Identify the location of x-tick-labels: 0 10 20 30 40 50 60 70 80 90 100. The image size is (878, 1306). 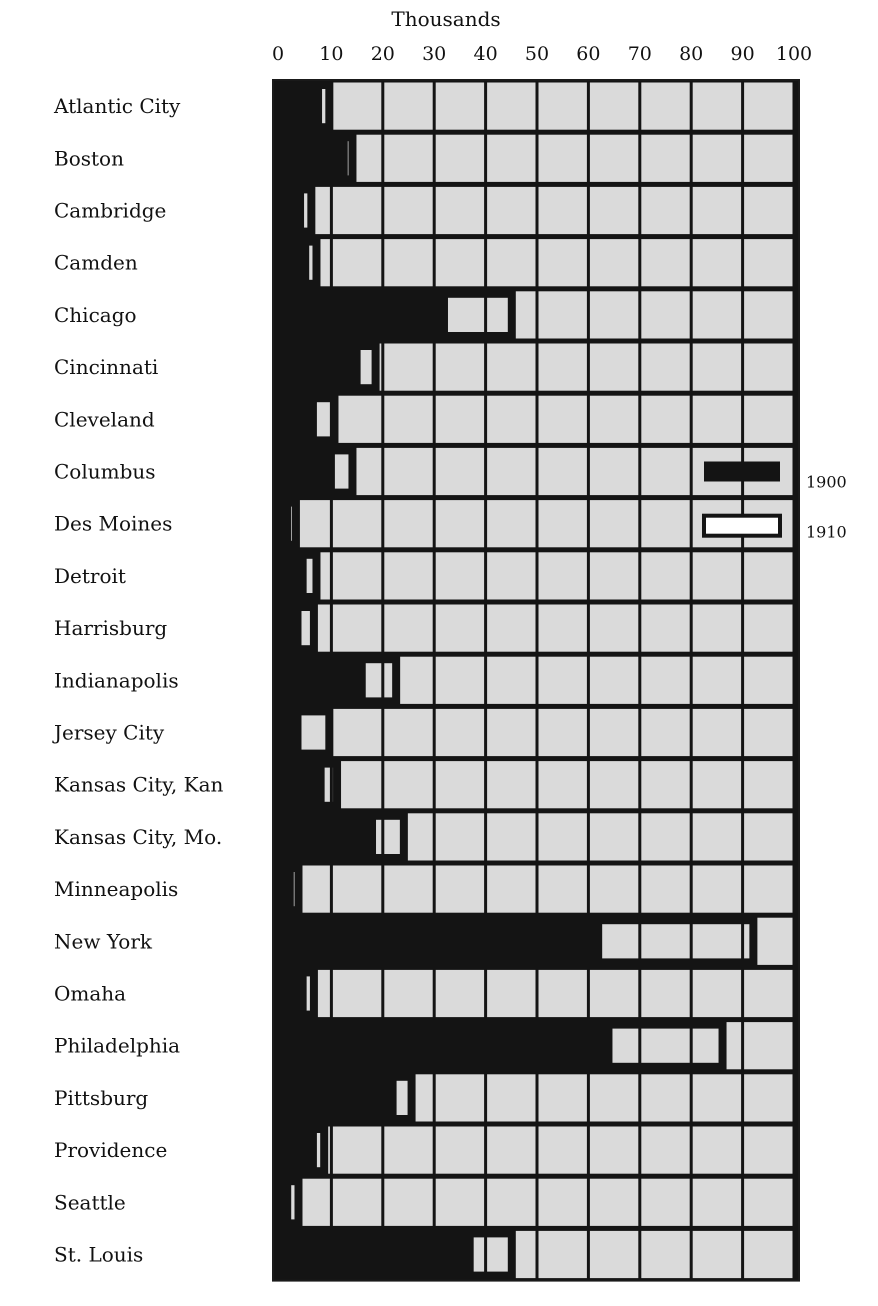
(542, 54).